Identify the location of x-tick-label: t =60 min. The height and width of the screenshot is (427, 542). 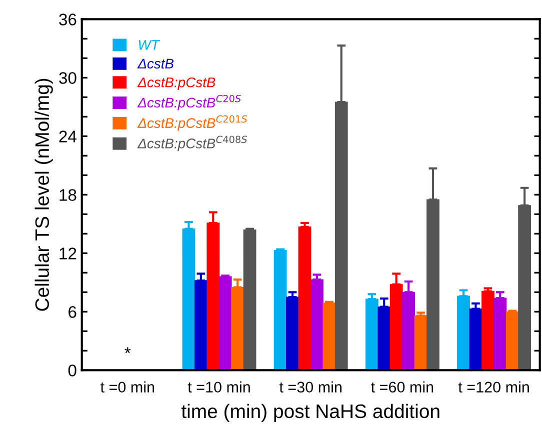
(402, 387).